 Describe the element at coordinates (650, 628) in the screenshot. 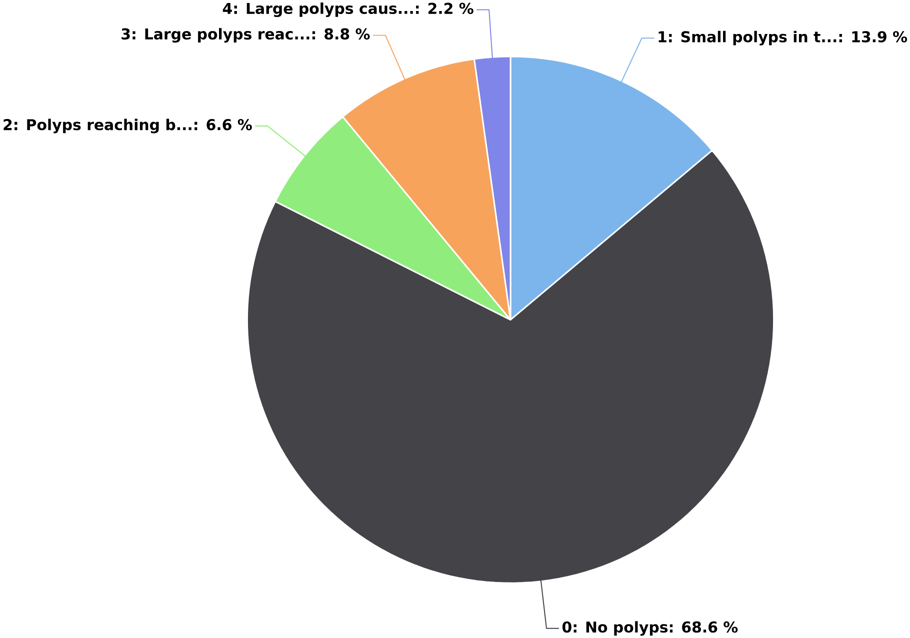

I see `slice-label: 0: No polyps: 68.6 %` at that location.